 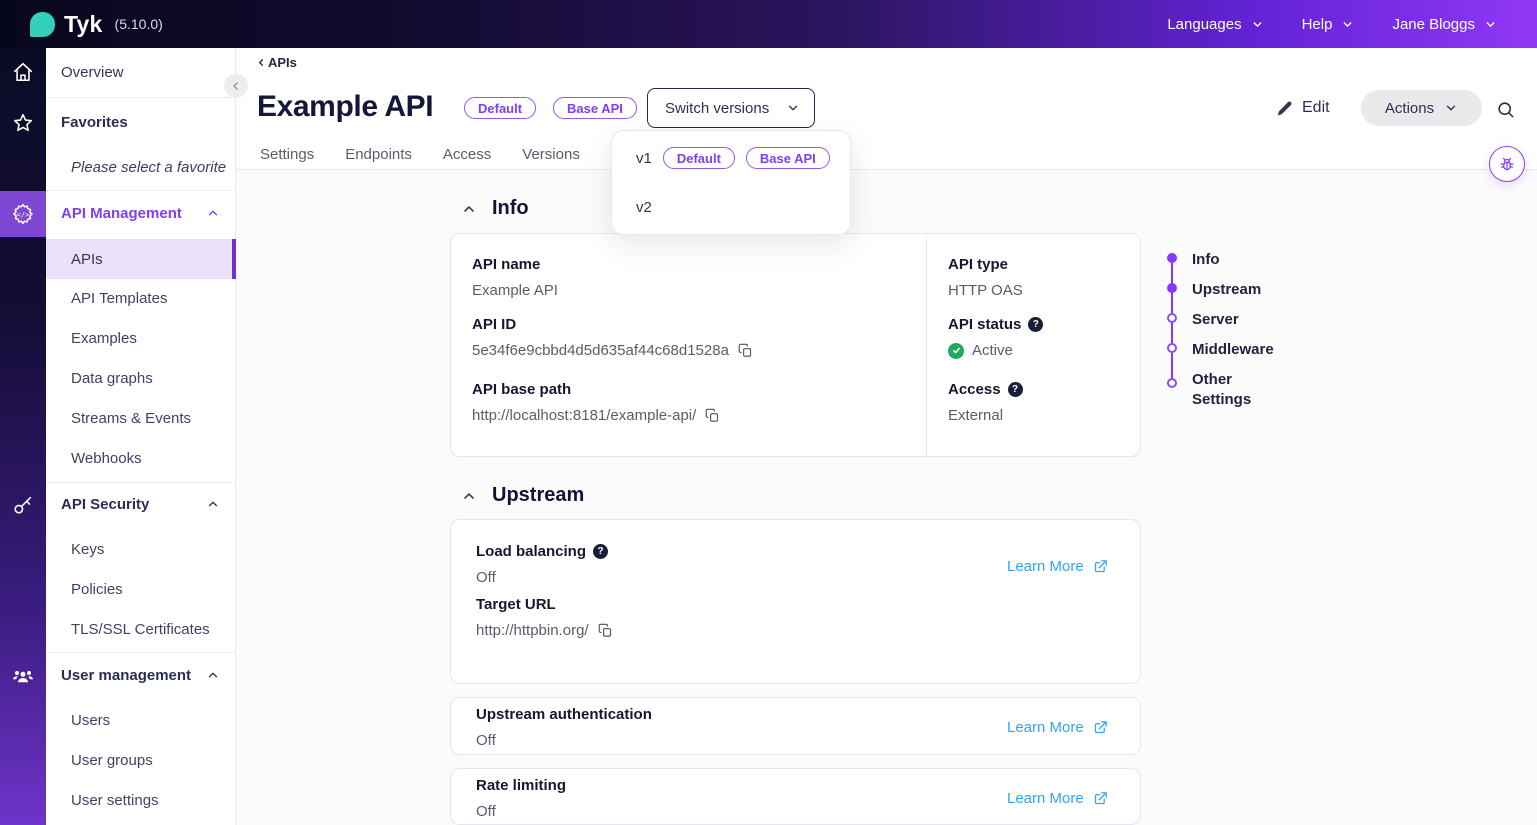 What do you see at coordinates (91, 720) in the screenshot?
I see `sidebar-item-users: Users` at bounding box center [91, 720].